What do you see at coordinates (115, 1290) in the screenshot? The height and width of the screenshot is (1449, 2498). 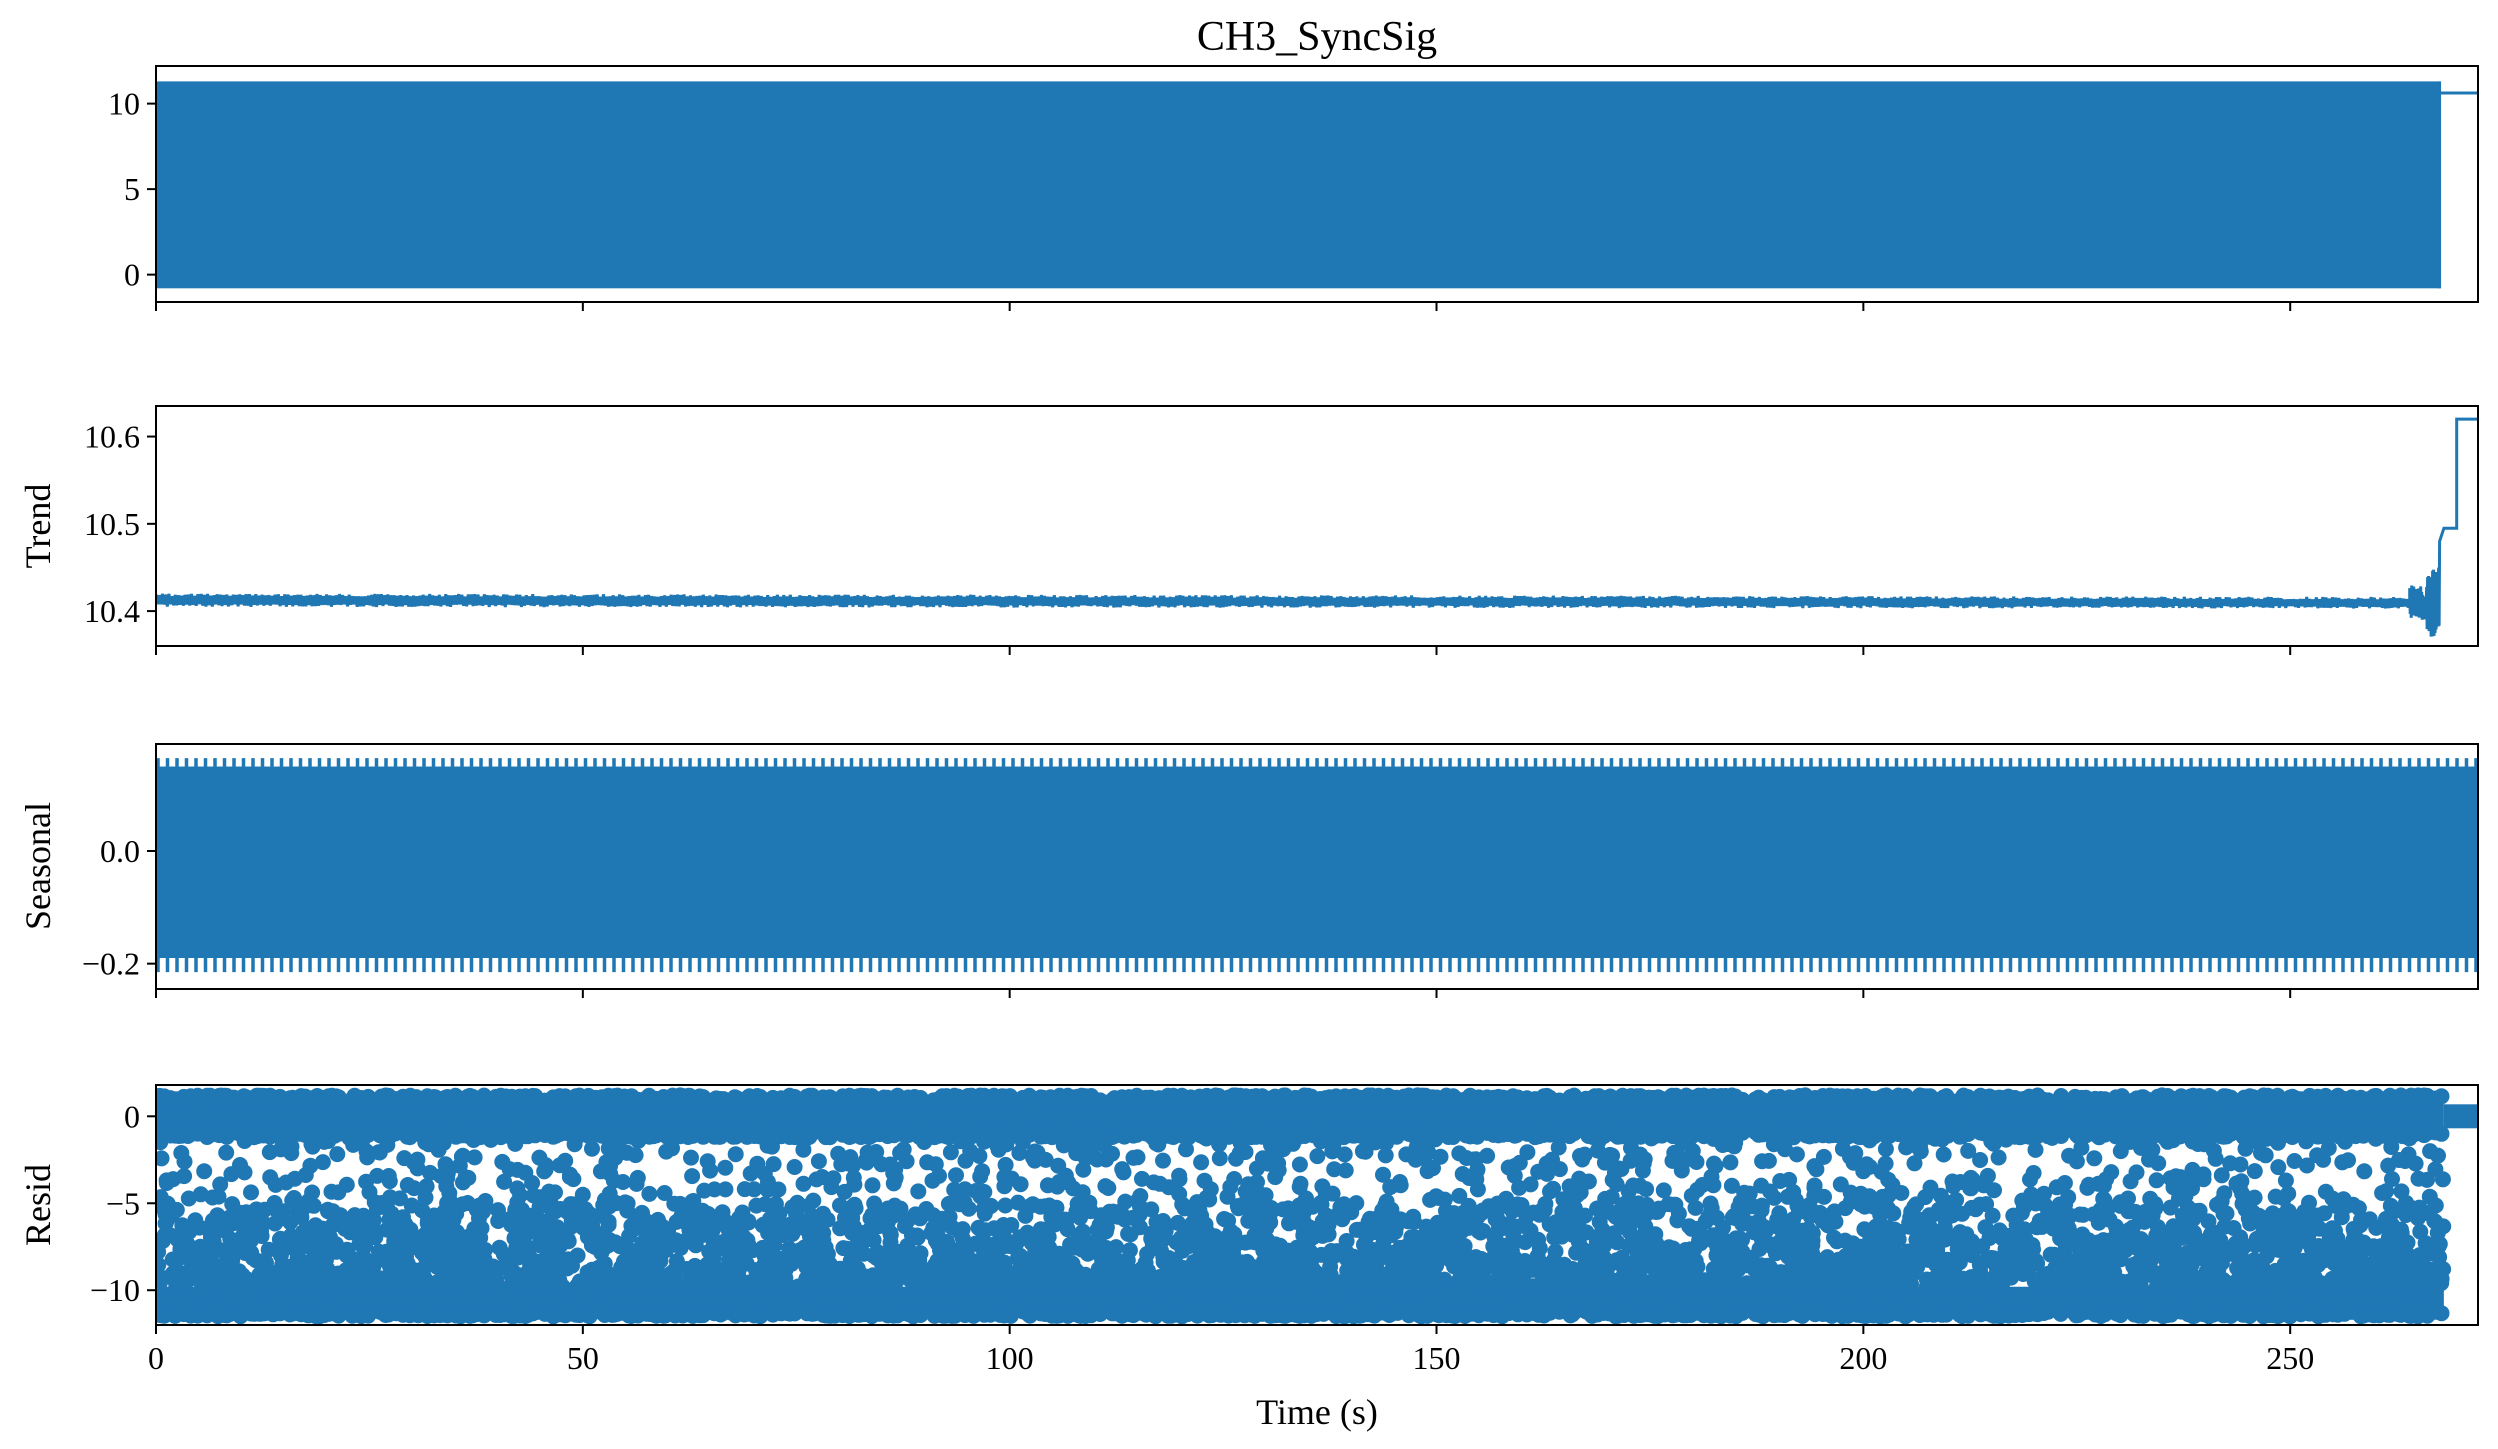 I see `y-tick-label: −10` at bounding box center [115, 1290].